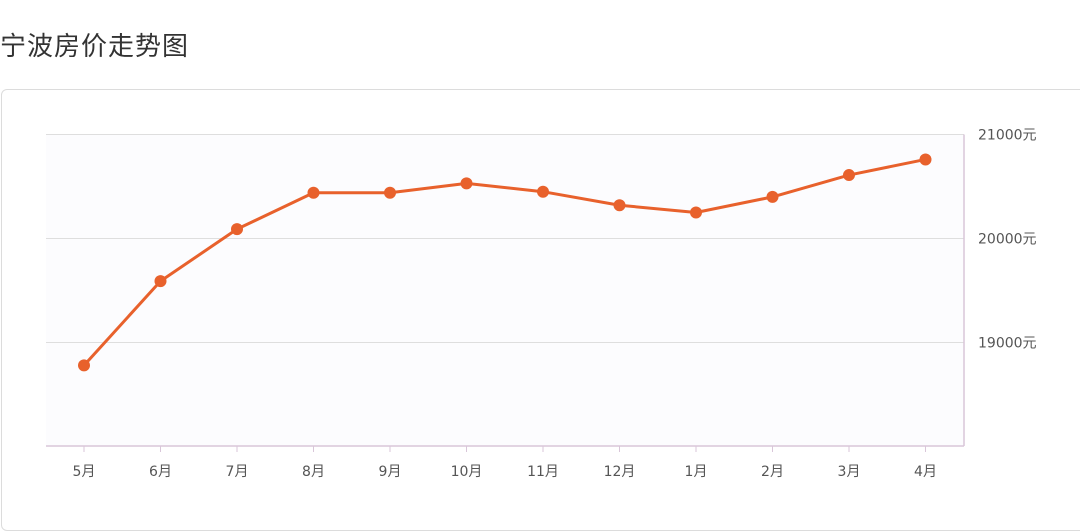 The width and height of the screenshot is (1080, 531). What do you see at coordinates (160, 472) in the screenshot?
I see `x-tick-label: 6月` at bounding box center [160, 472].